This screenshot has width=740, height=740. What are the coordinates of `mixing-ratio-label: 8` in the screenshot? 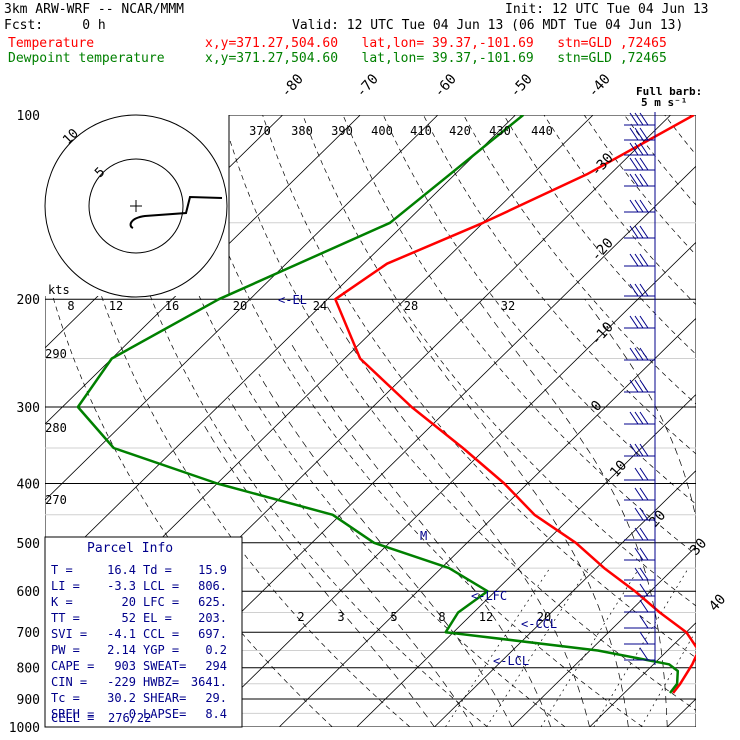 It's located at (441, 617).